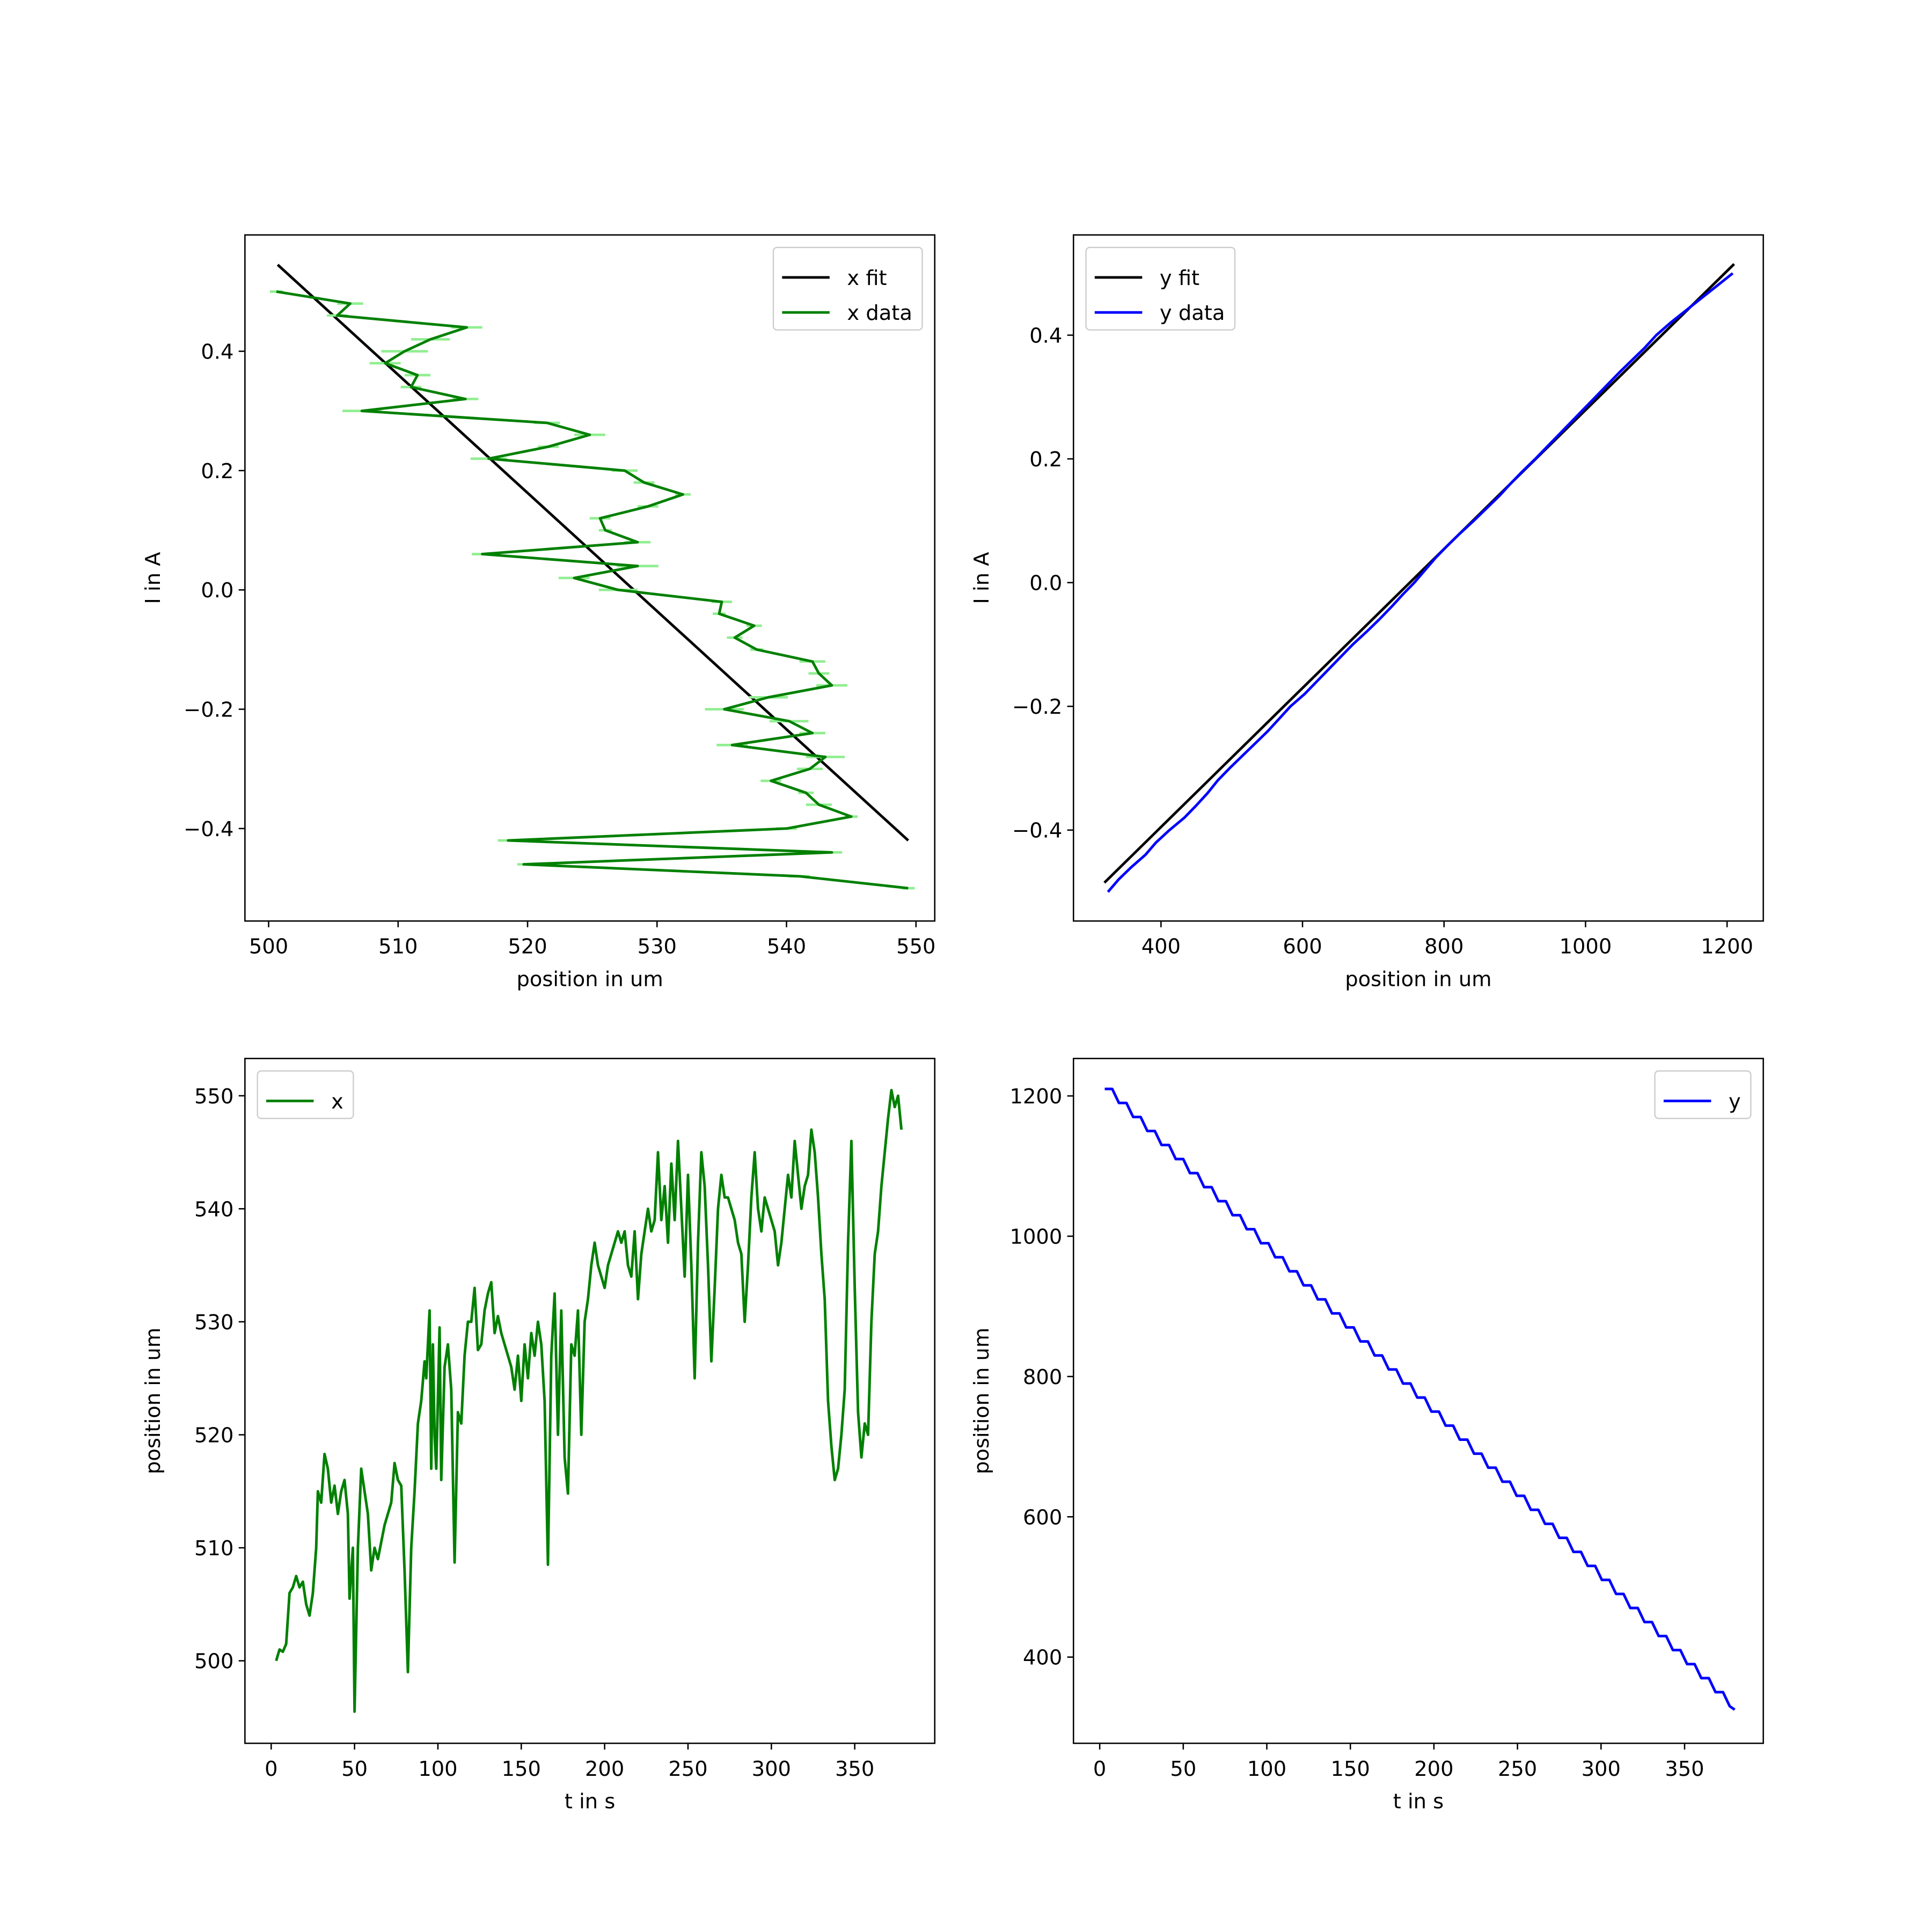 The image size is (1932, 1932). I want to click on y-tick-label: 530, so click(213, 1323).